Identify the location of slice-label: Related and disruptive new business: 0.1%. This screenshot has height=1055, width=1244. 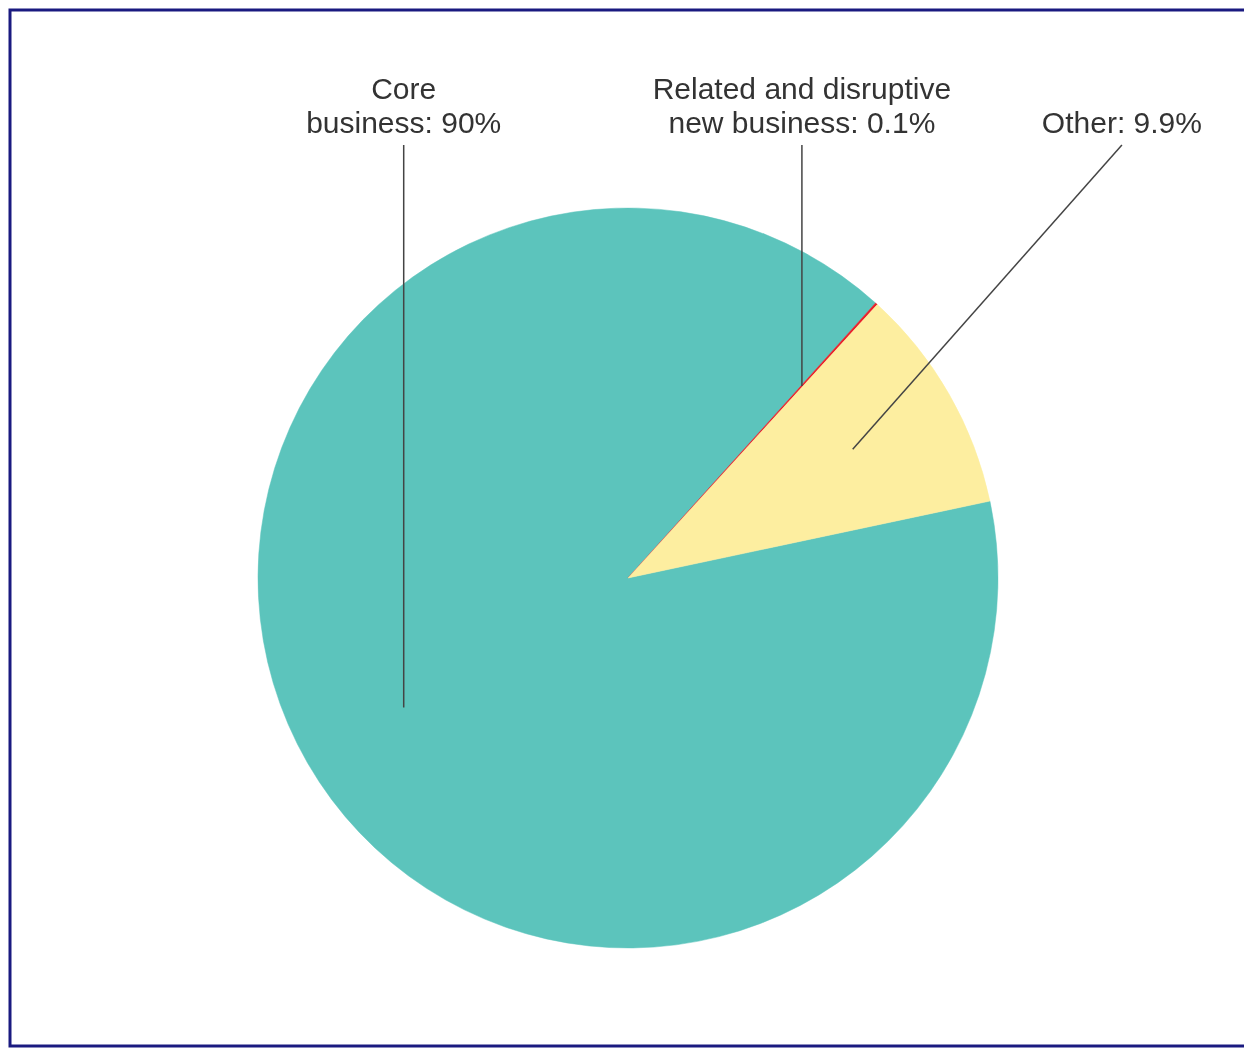
(802, 105).